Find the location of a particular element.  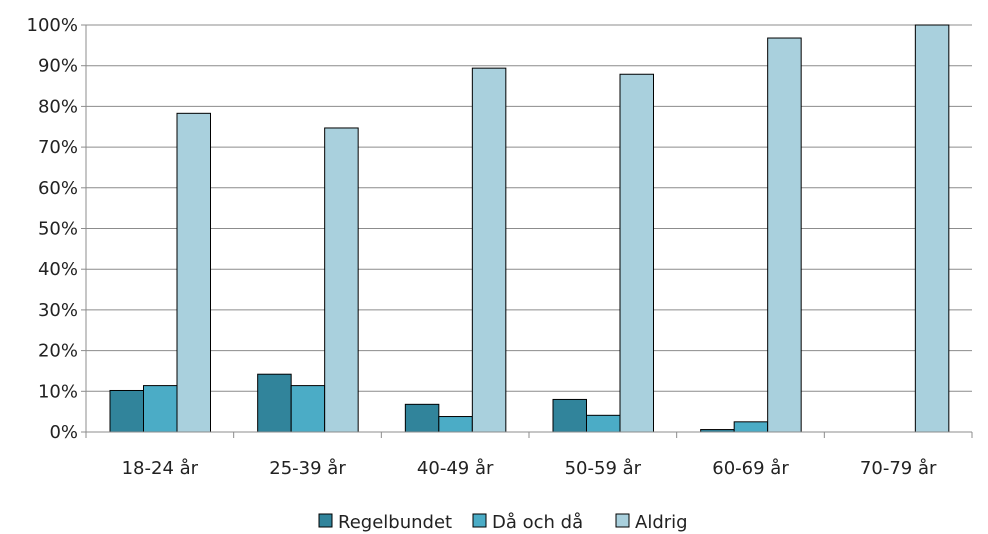

y-tick-label: 80% is located at coordinates (58, 106).